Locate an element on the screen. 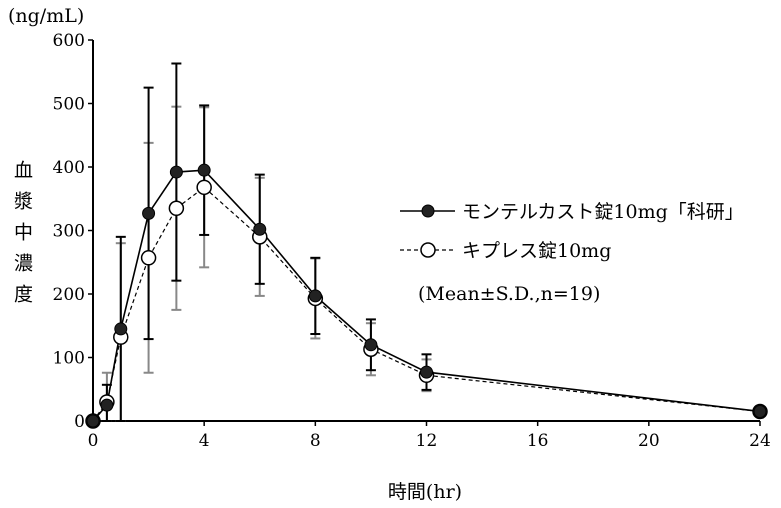  y-axis-label: 血漿中濃度 is located at coordinates (22, 237).